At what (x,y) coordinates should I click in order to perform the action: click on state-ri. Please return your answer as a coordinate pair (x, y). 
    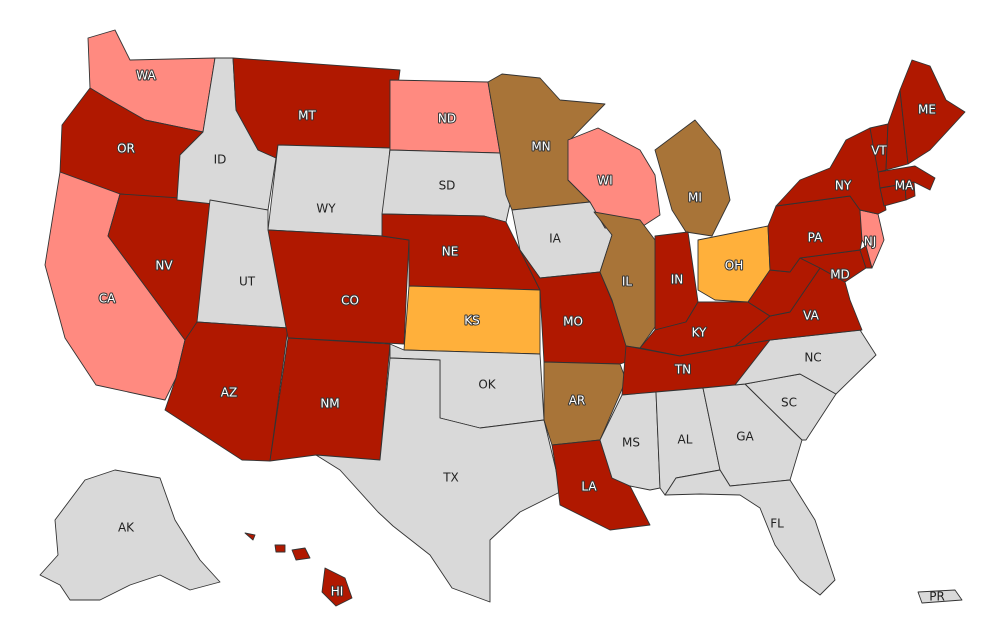
    Looking at the image, I should click on (910, 191).